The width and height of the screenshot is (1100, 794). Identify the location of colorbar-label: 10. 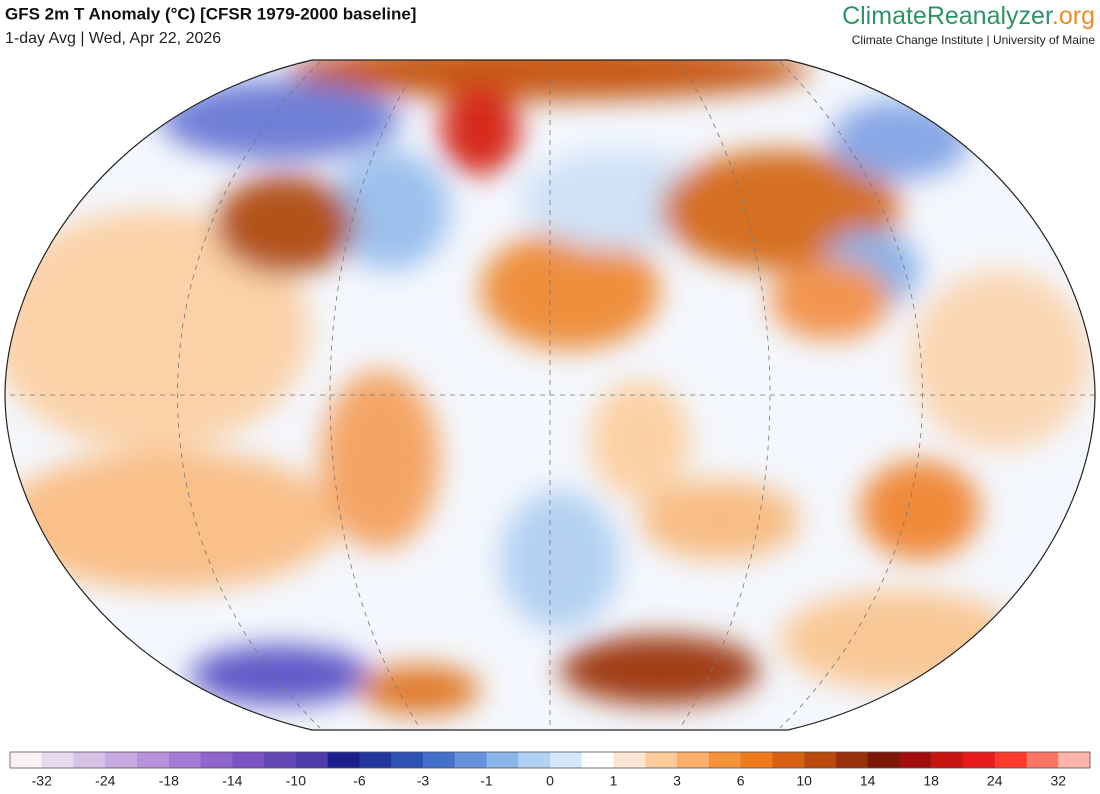
(804, 781).